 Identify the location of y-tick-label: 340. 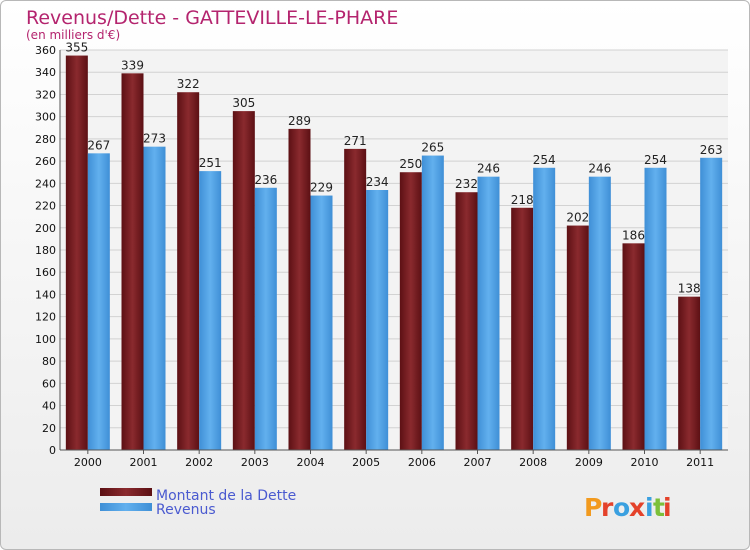
(45, 72).